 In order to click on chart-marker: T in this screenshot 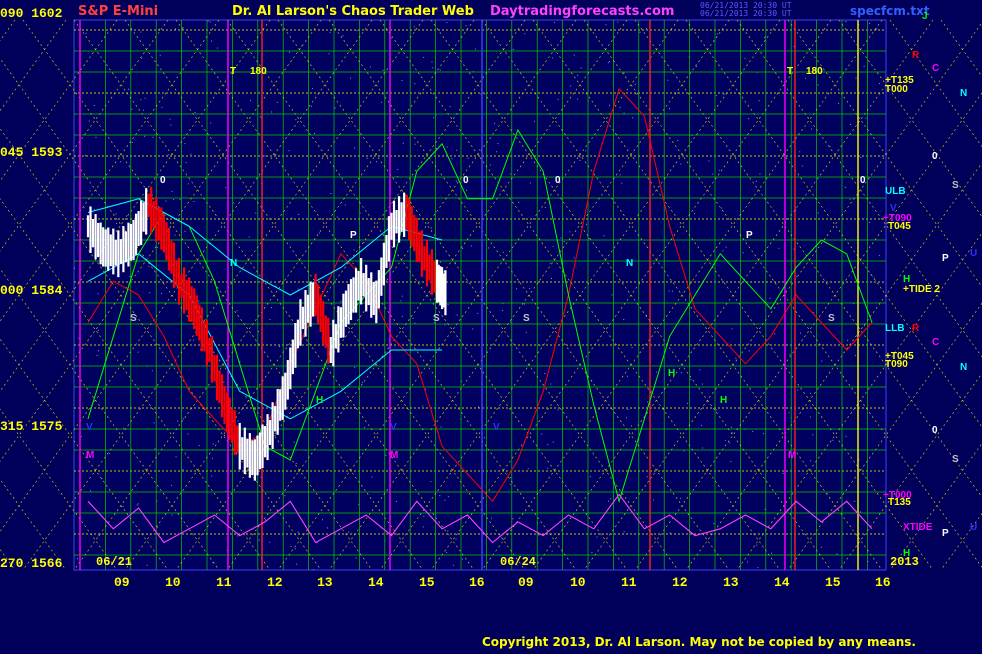, I will do `click(790, 71)`.